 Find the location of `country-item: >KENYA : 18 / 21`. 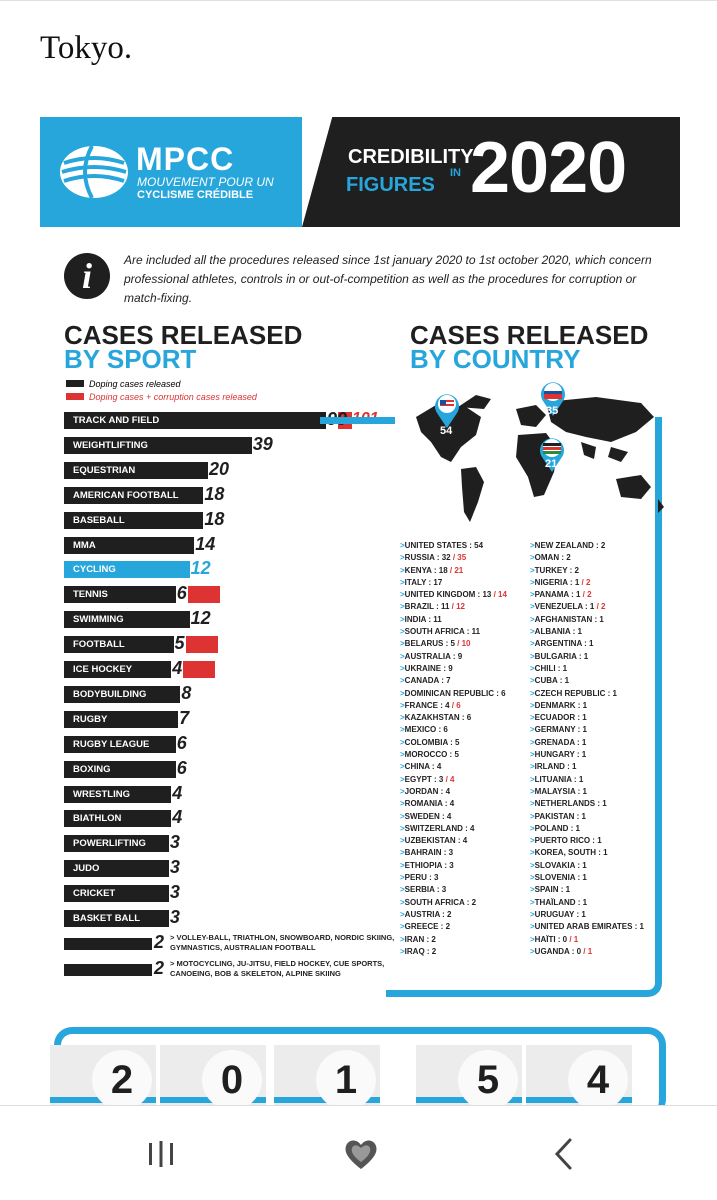

country-item: >KENYA : 18 / 21 is located at coordinates (453, 571).